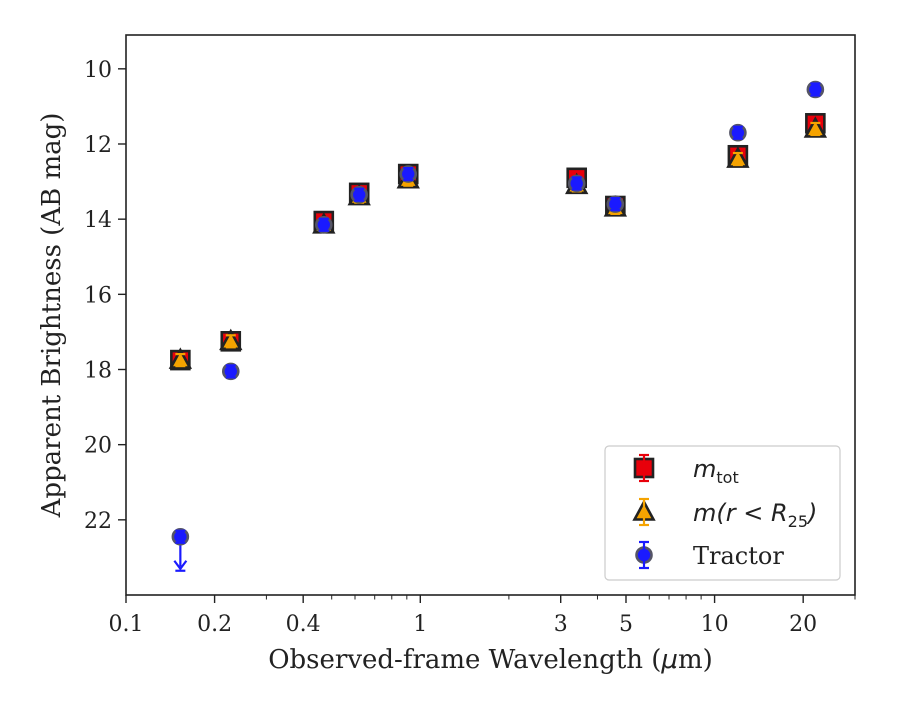  Describe the element at coordinates (626, 624) in the screenshot. I see `x-tick-label: 5` at that location.